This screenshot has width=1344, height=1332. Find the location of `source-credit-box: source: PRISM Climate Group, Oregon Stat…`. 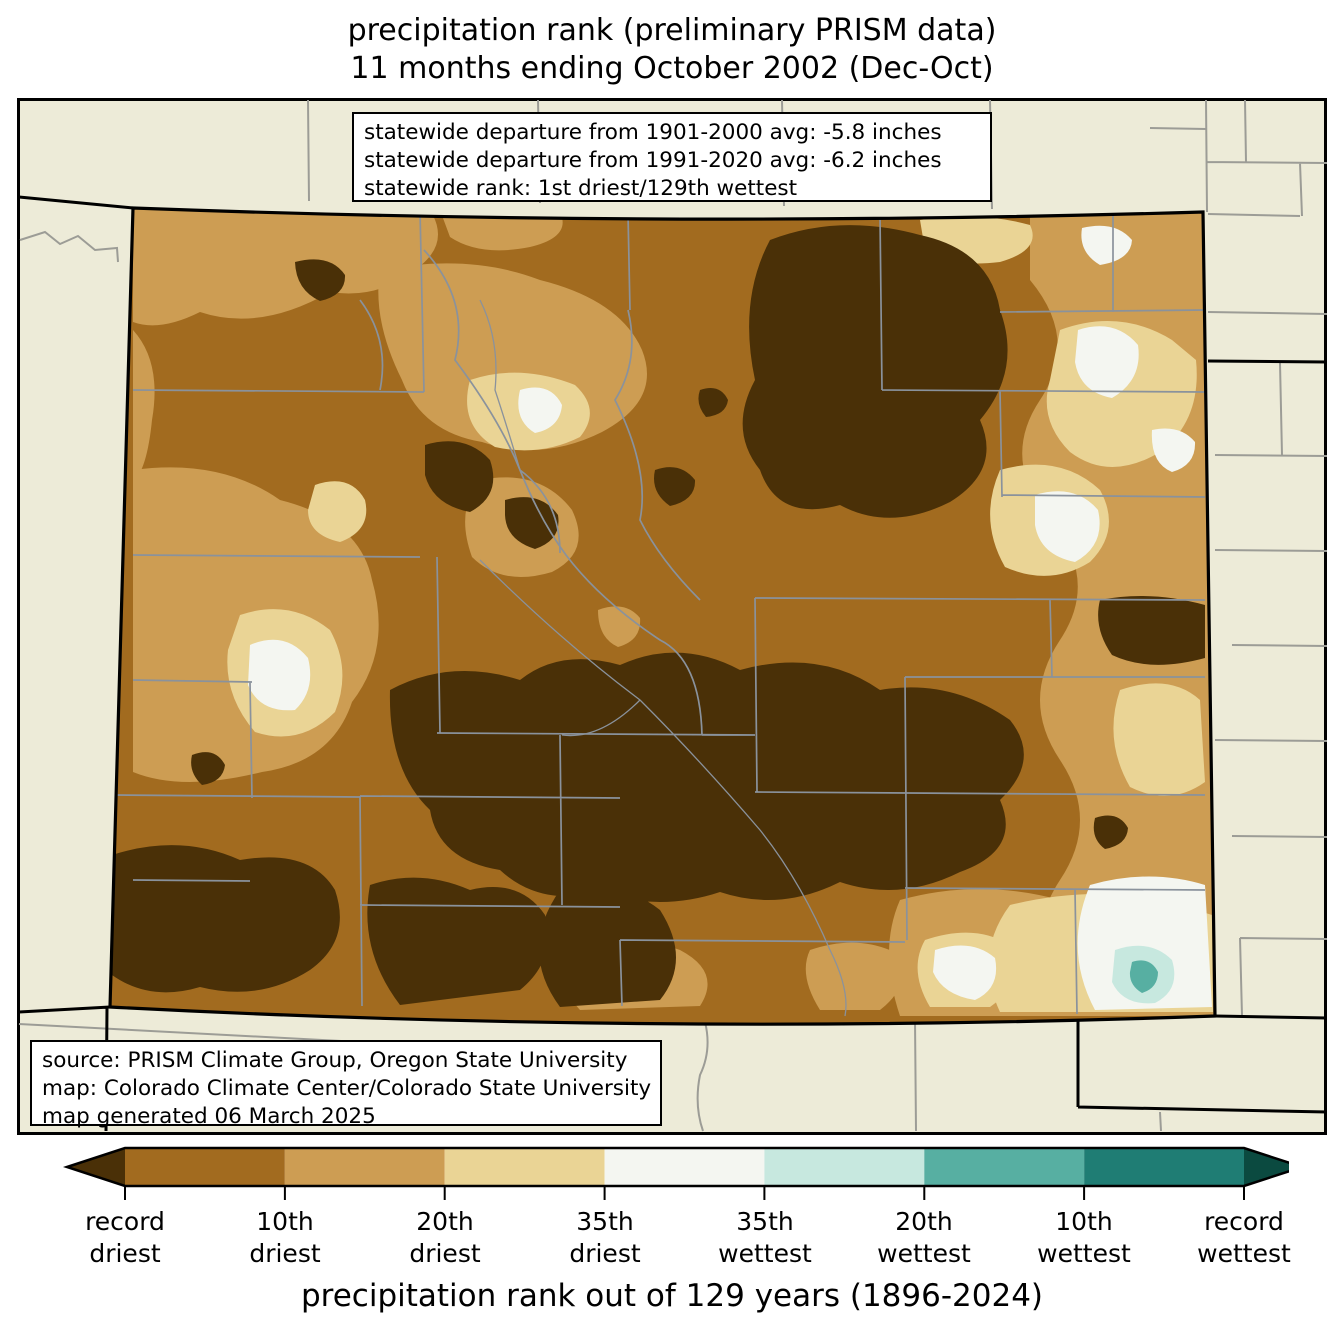

source-credit-box: source: PRISM Climate Group, Oregon Stat… is located at coordinates (346, 1084).